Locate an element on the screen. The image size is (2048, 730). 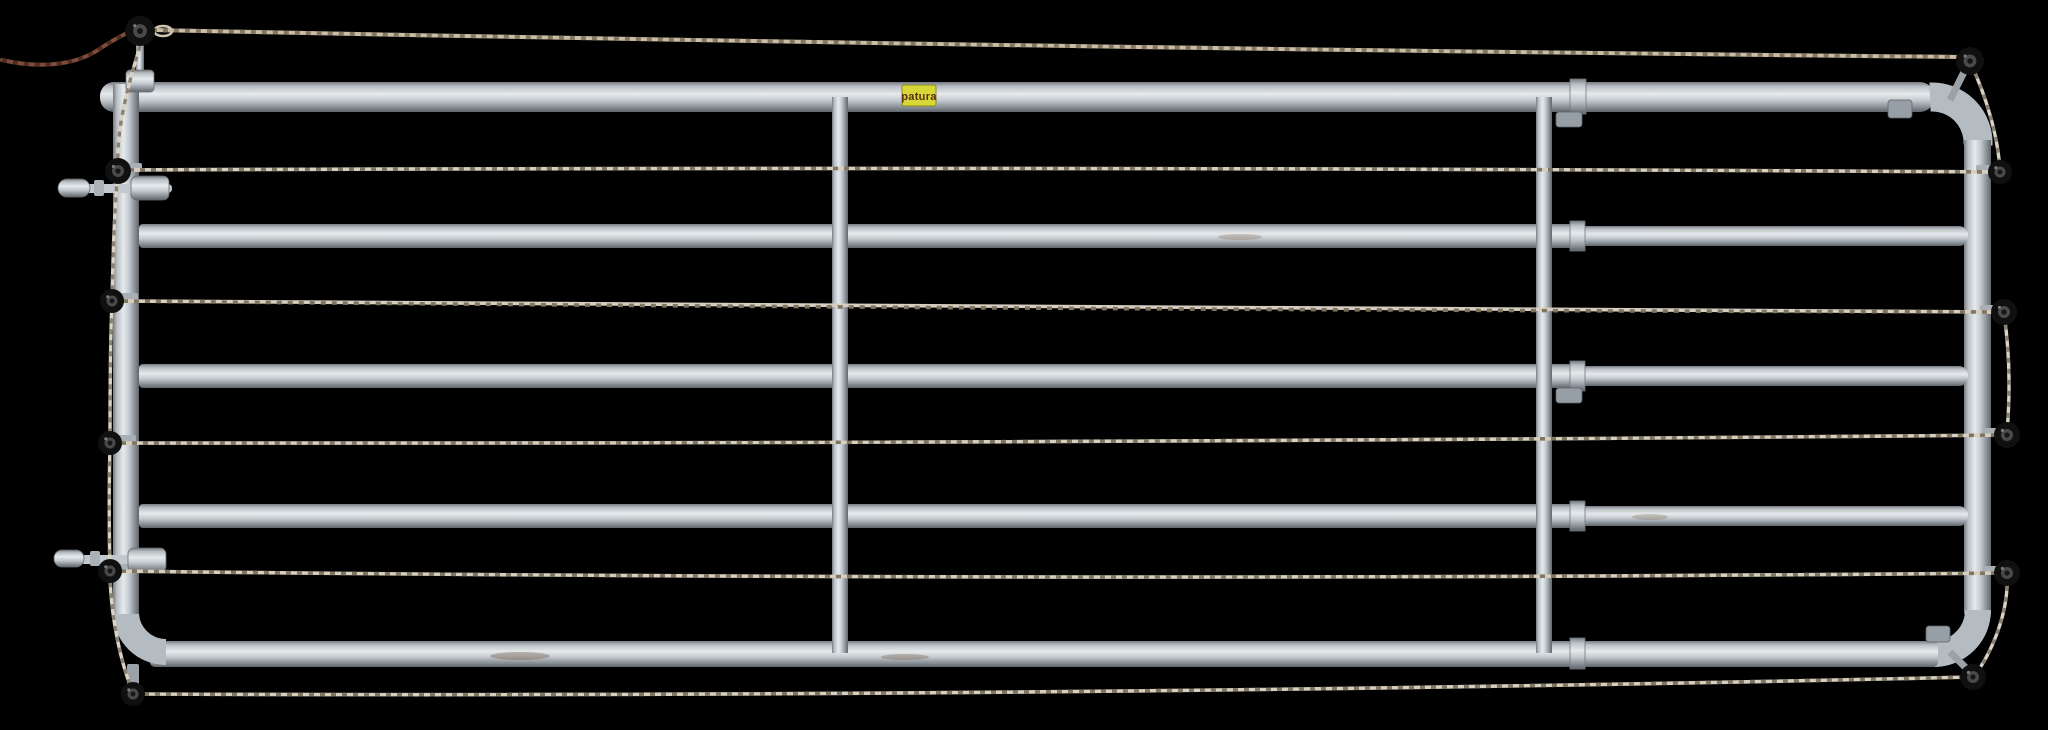
brand-label-plate is located at coordinates (919, 95).